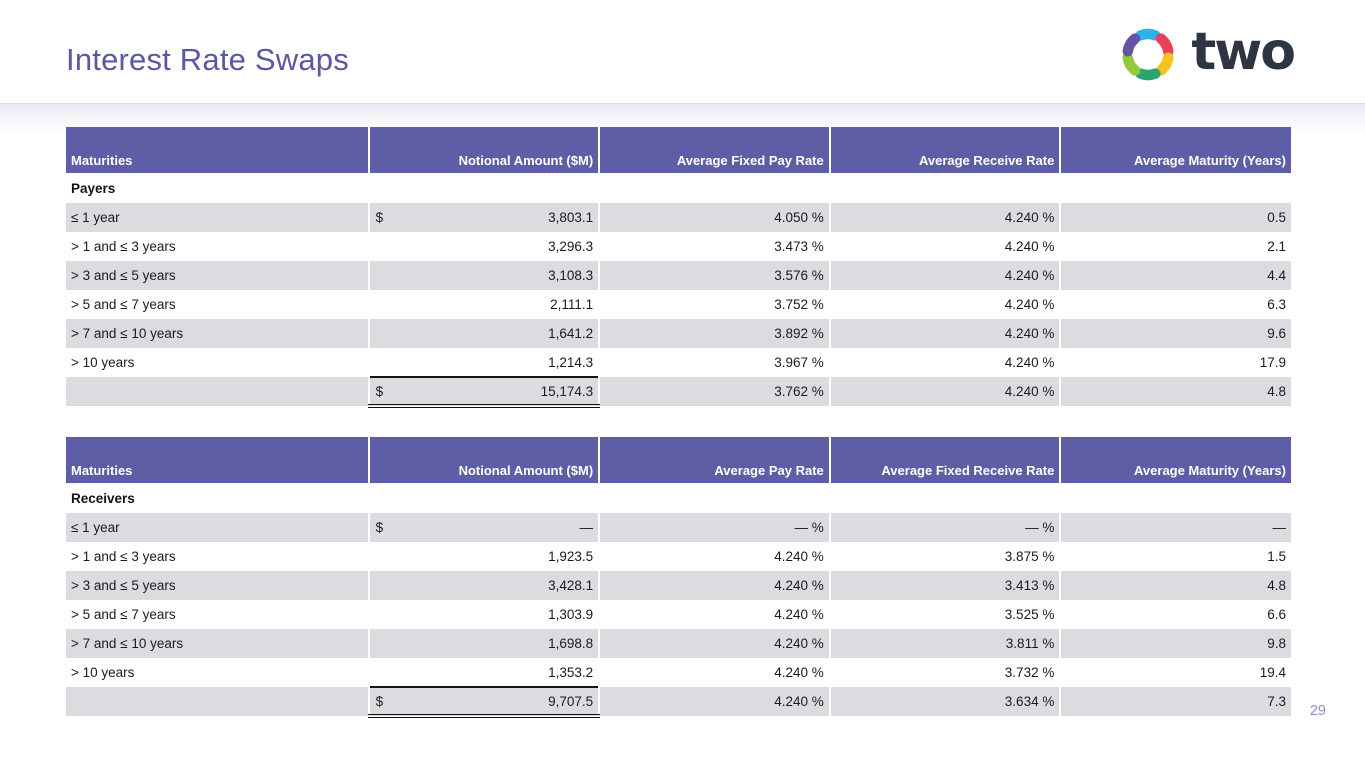 This screenshot has width=1365, height=768. I want to click on avg-maturity-cell: 9.6, so click(1175, 333).